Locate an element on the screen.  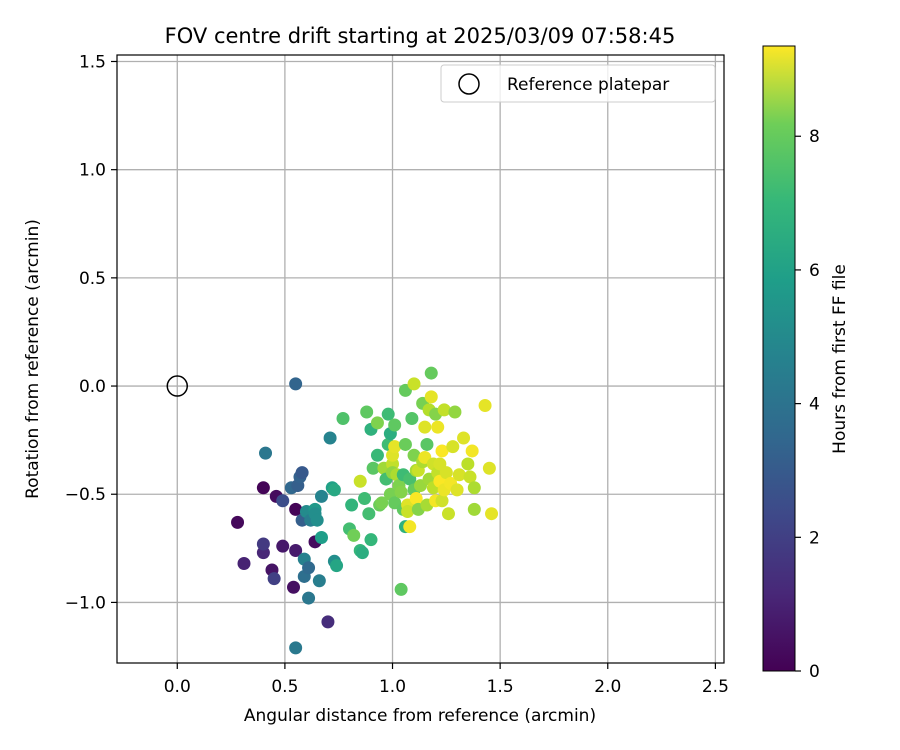
colorbar-tick-label: 6 is located at coordinates (814, 271).